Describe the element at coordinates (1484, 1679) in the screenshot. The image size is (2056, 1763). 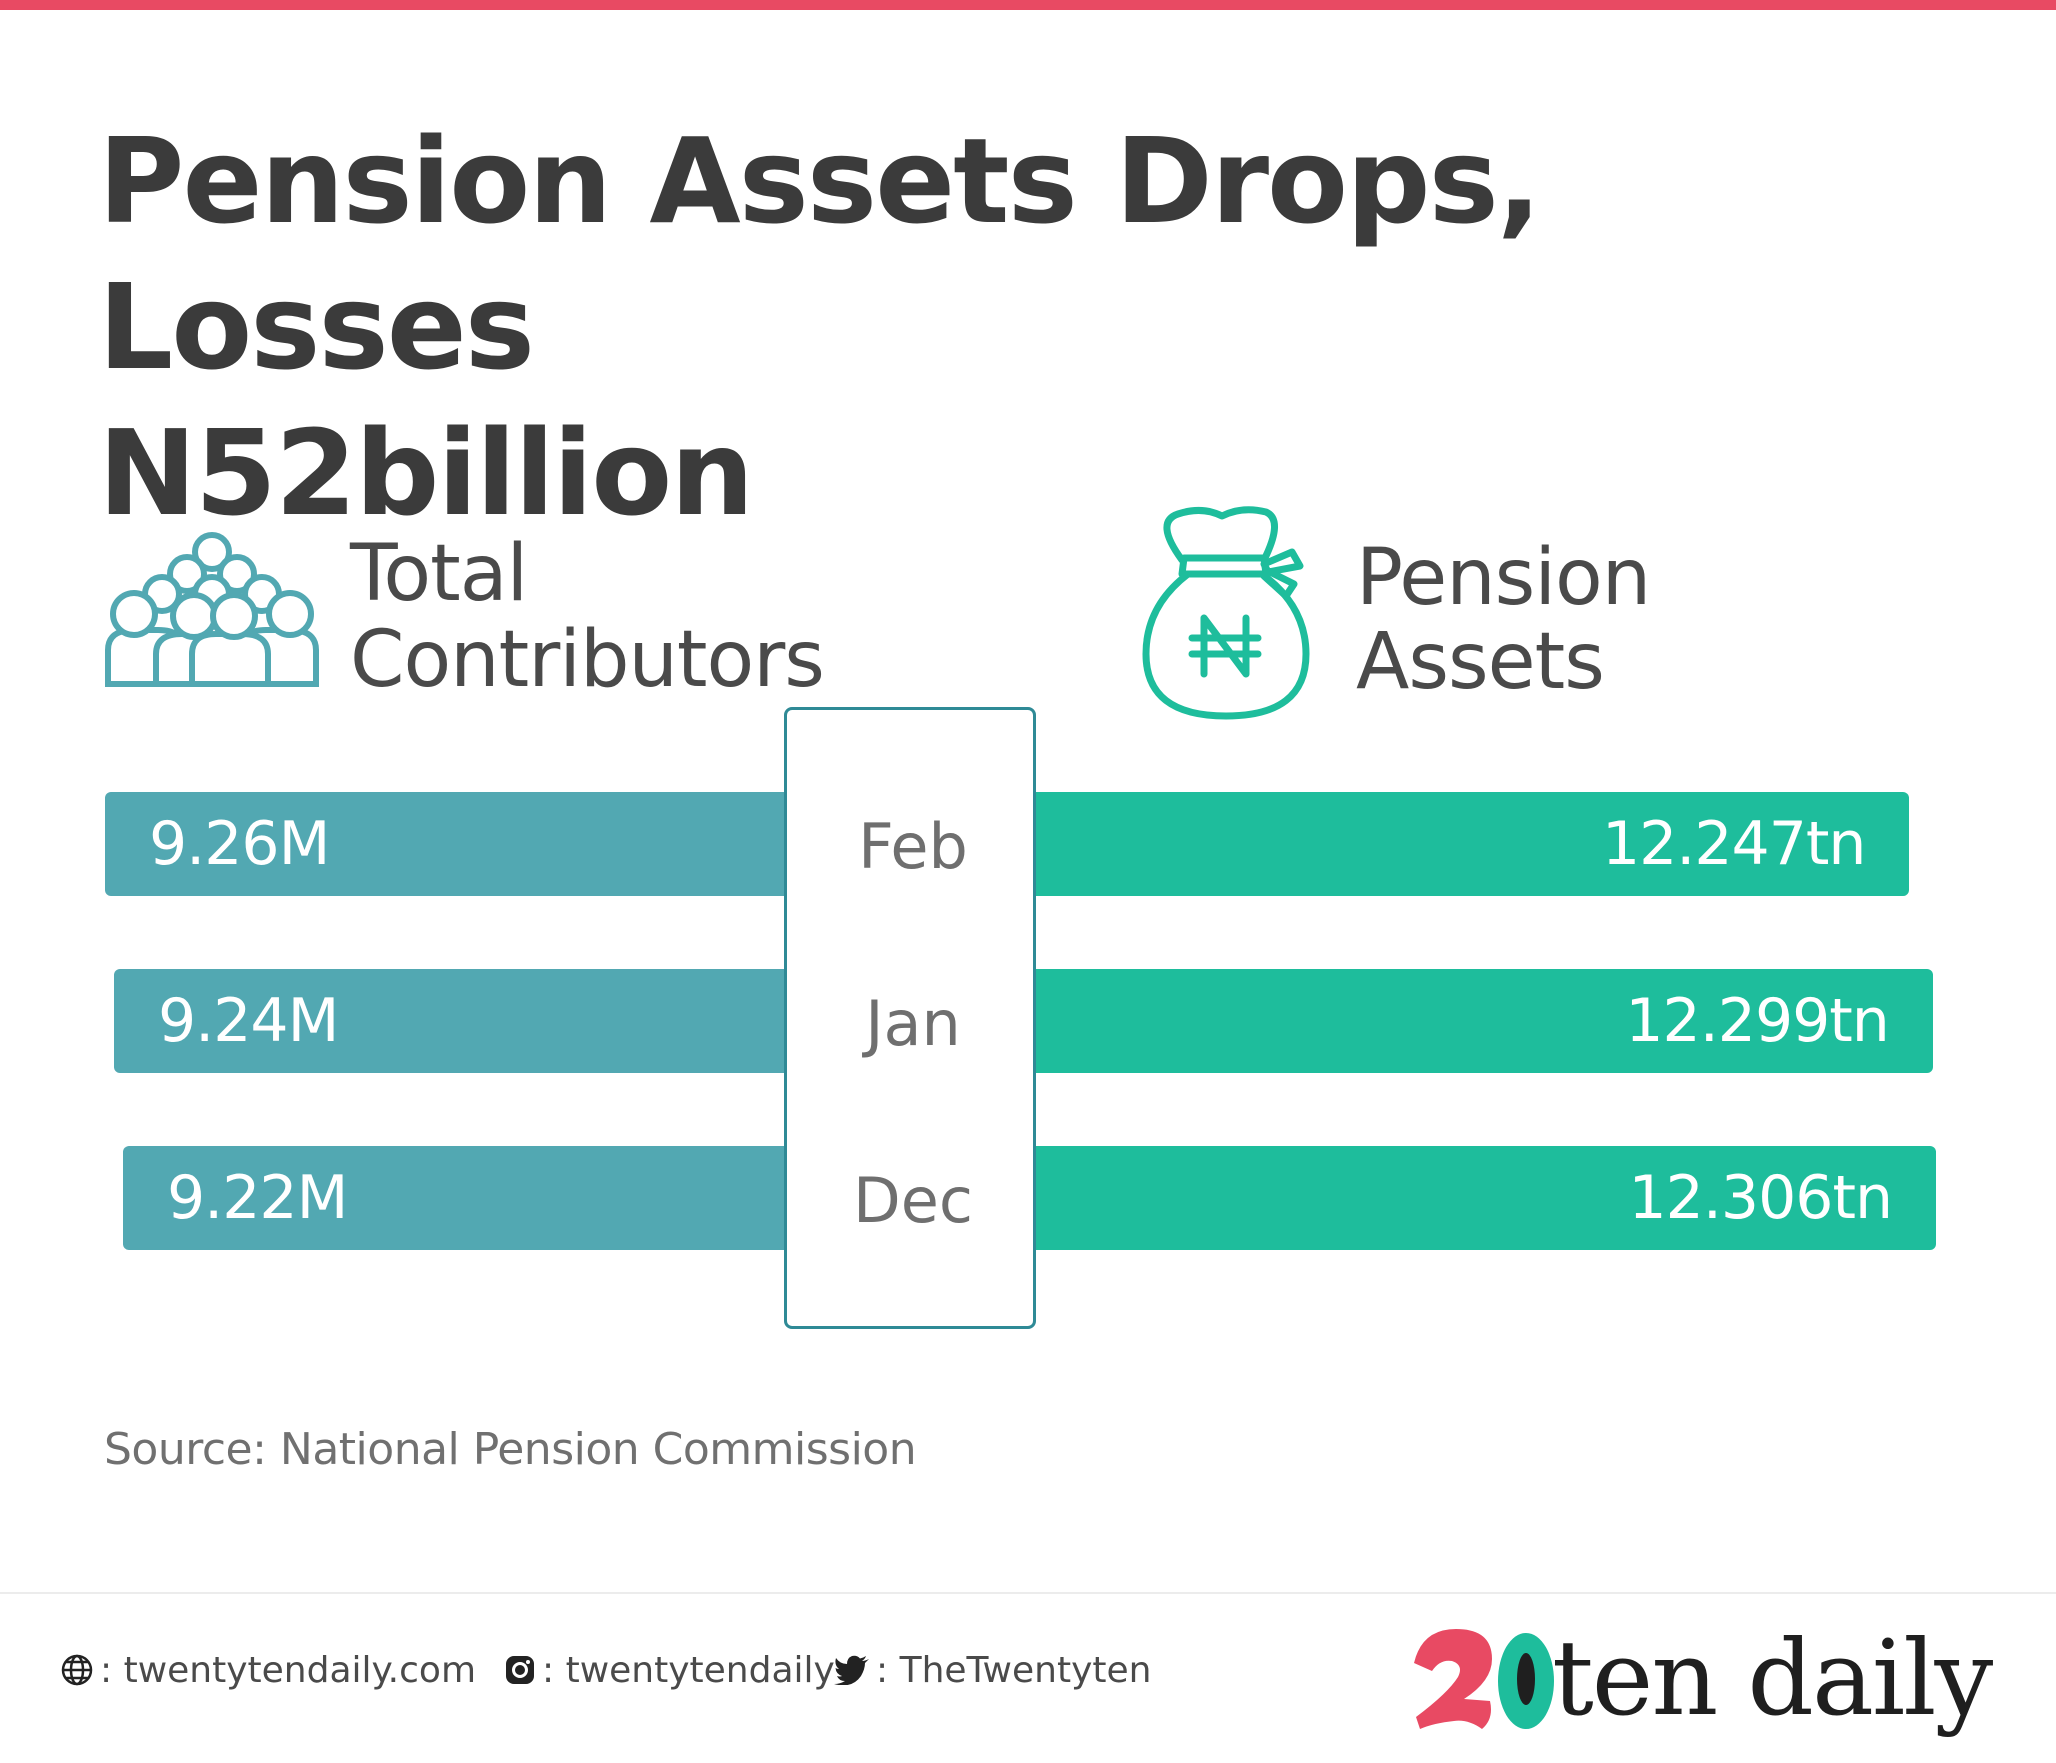
I see `logo-mark-icon` at that location.